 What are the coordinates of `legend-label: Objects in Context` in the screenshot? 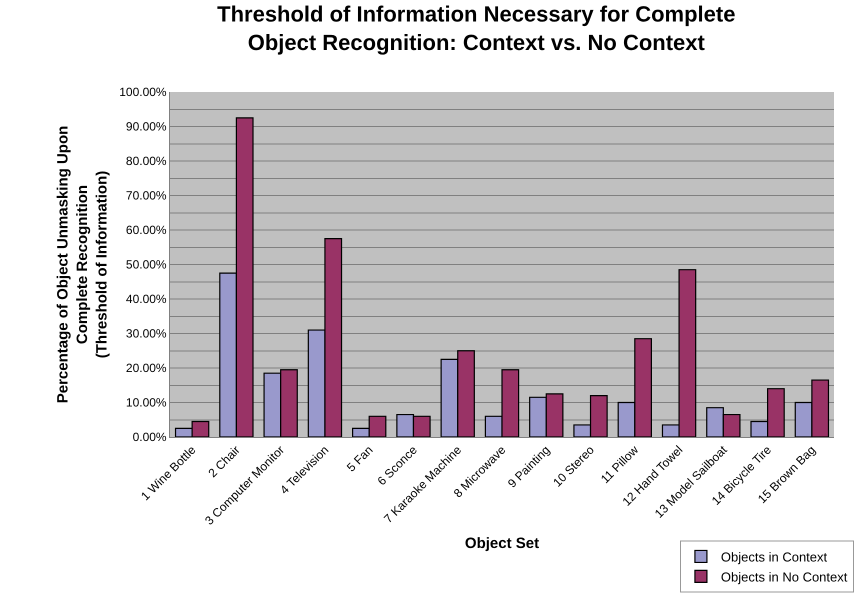 It's located at (774, 557).